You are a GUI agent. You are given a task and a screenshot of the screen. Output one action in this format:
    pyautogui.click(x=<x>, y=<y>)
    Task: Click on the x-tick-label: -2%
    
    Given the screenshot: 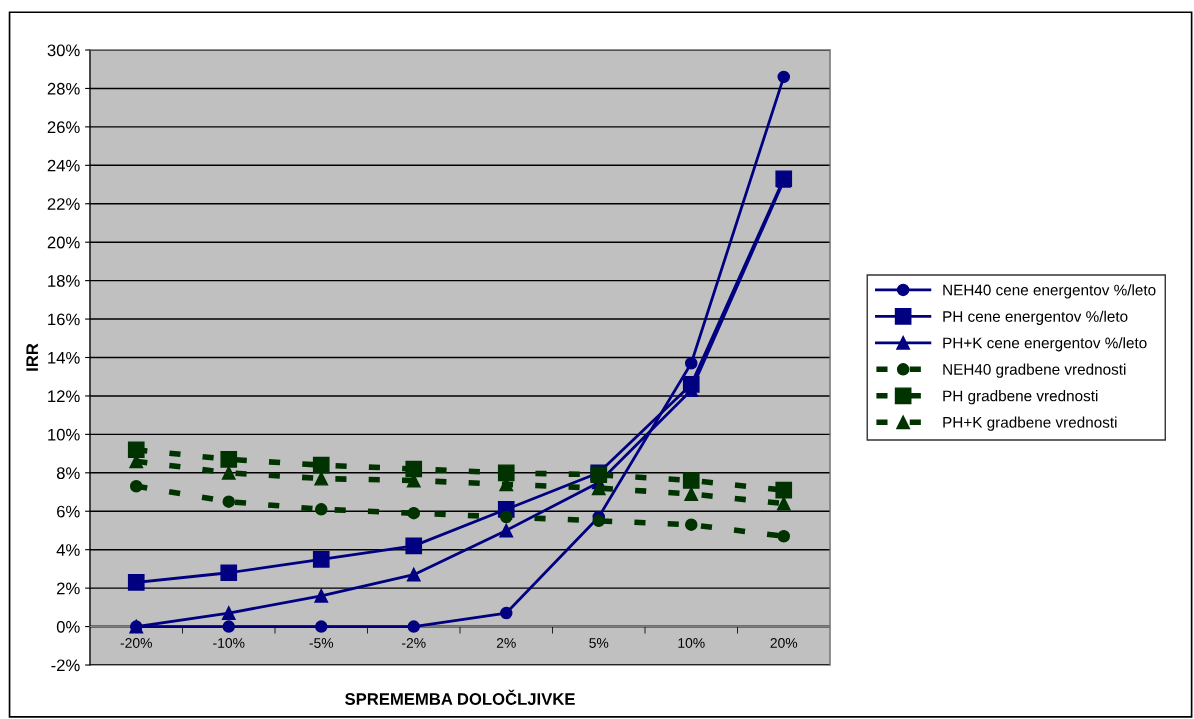 What is the action you would take?
    pyautogui.click(x=414, y=643)
    